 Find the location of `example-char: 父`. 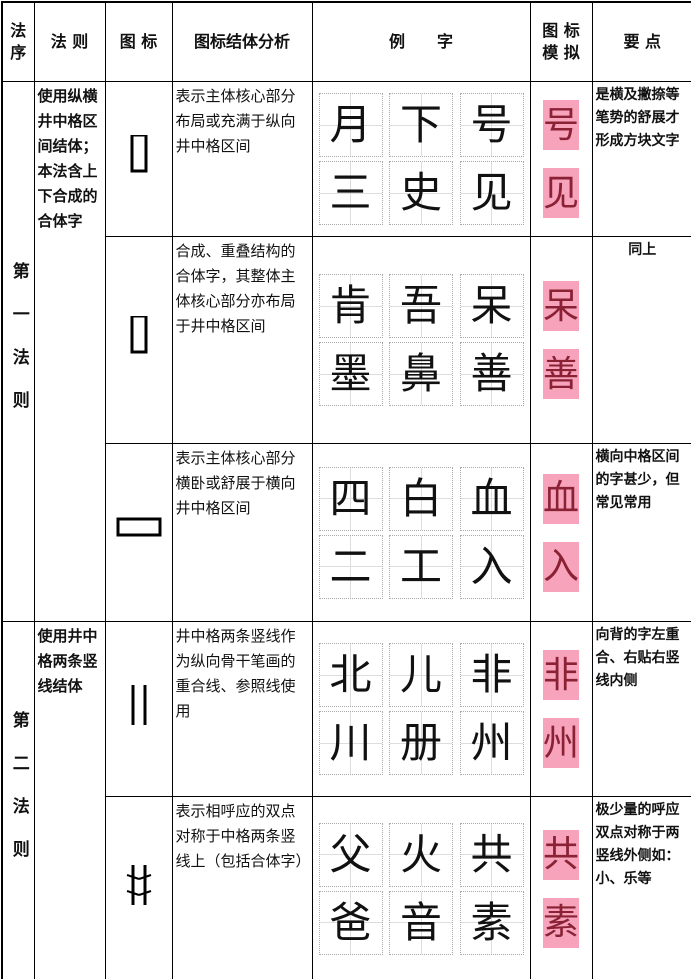

example-char: 父 is located at coordinates (350, 854).